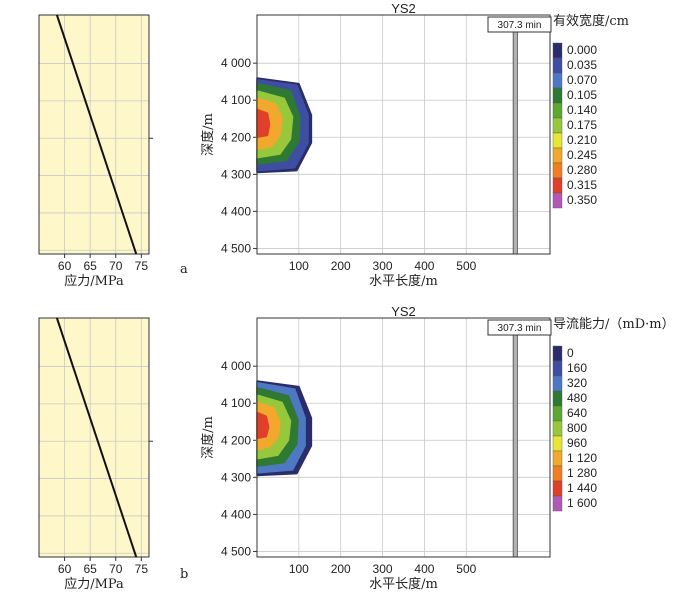 The image size is (700, 592). Describe the element at coordinates (582, 125) in the screenshot. I see `legend-value: 0.175` at that location.